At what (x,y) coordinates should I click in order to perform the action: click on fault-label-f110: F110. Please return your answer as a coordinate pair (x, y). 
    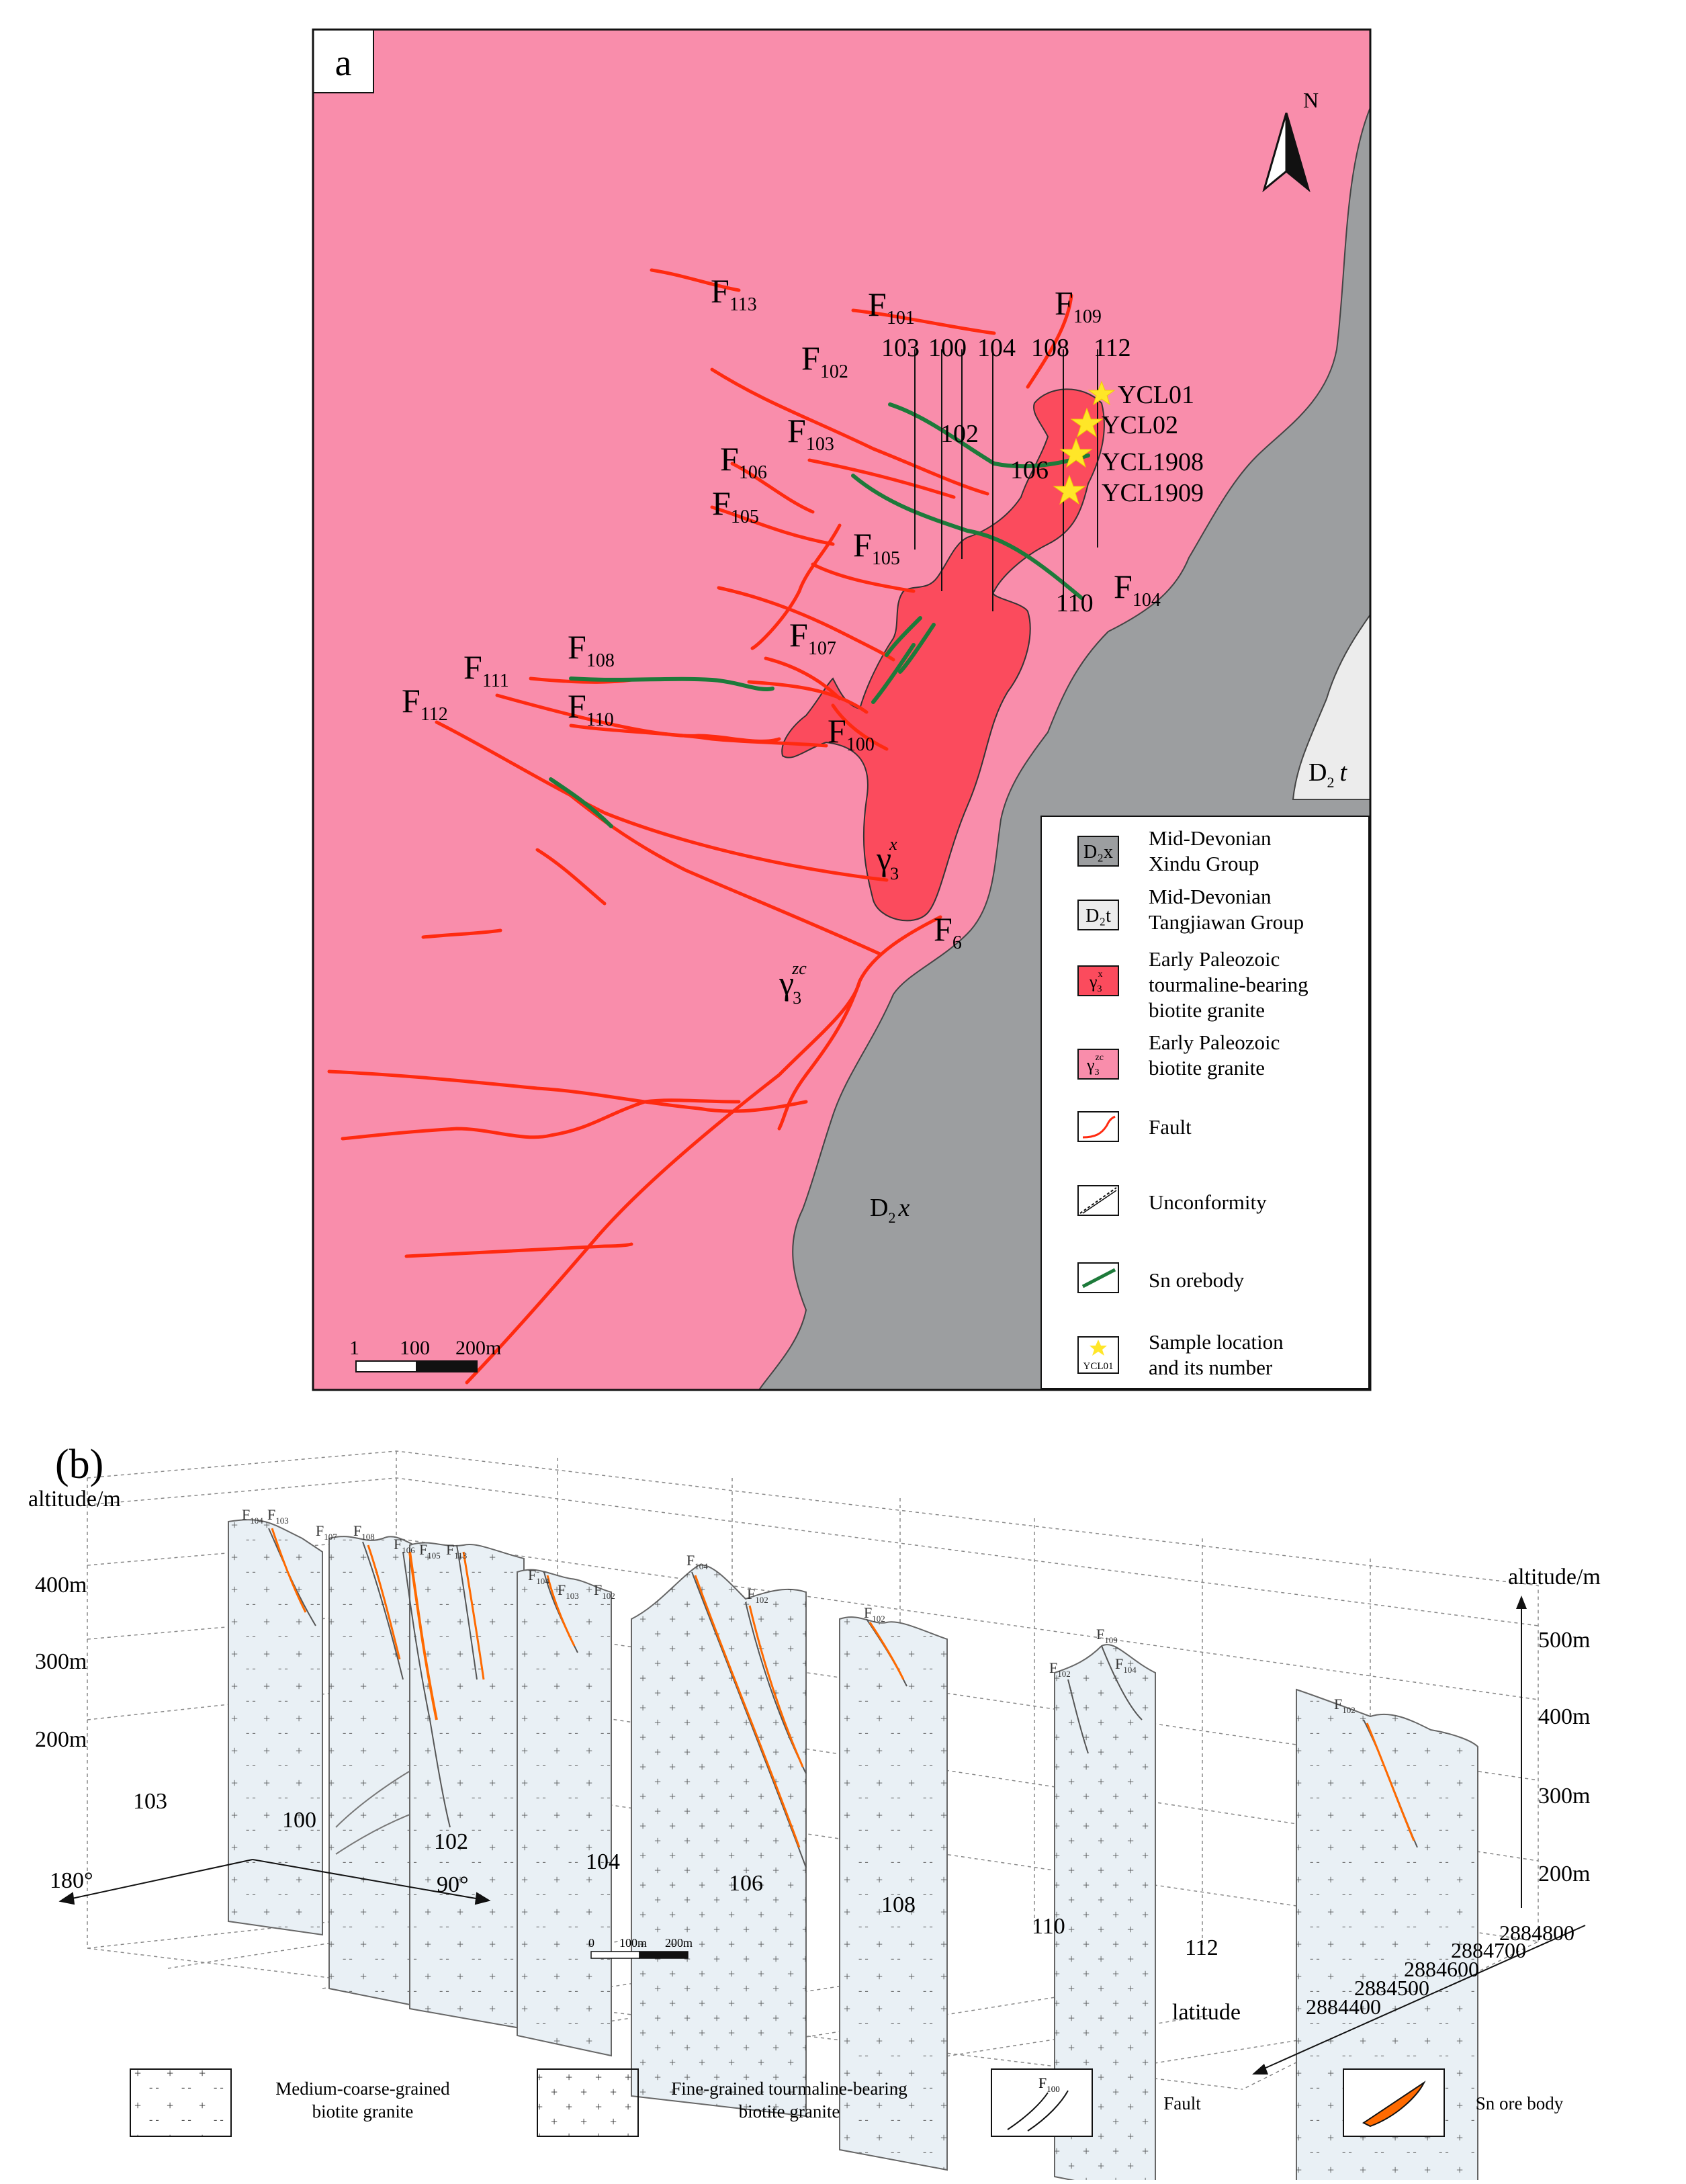
    Looking at the image, I should click on (591, 708).